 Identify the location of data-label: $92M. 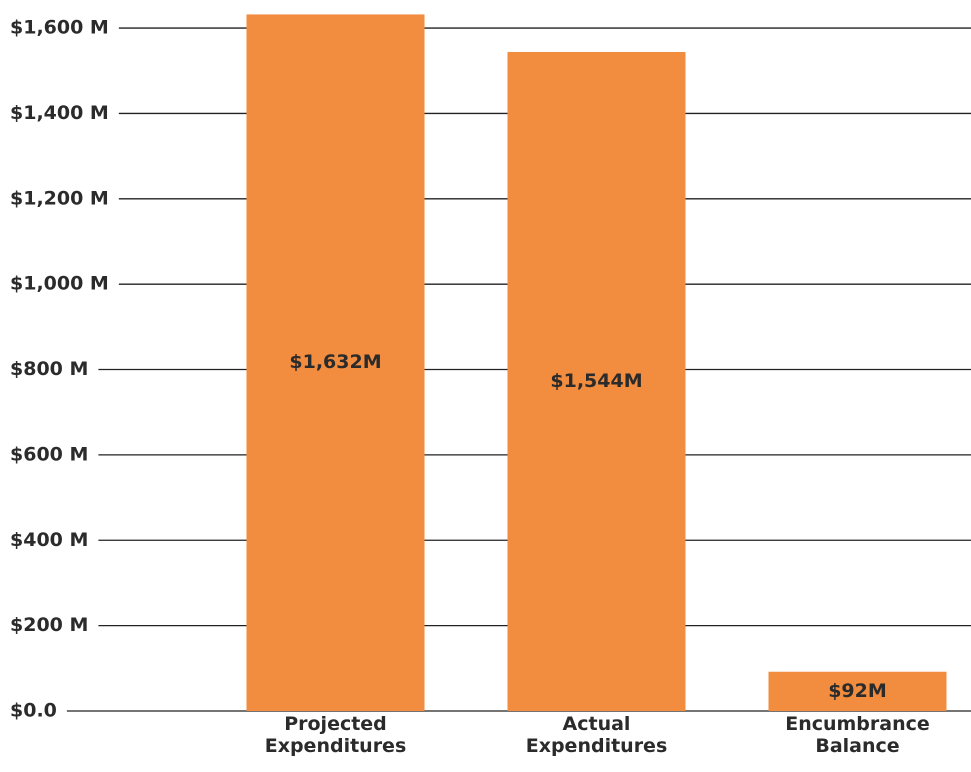
(857, 691).